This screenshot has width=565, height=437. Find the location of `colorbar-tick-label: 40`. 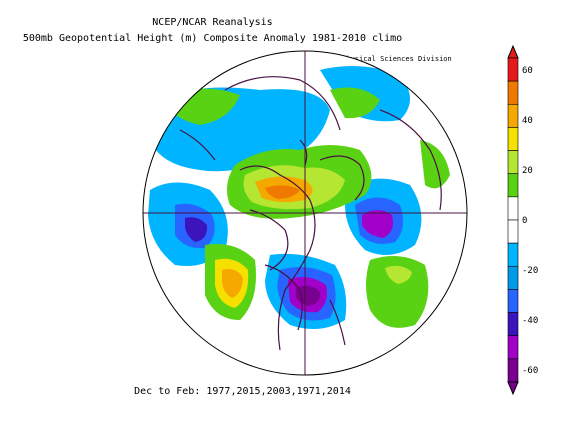

colorbar-tick-label: 40 is located at coordinates (527, 121).